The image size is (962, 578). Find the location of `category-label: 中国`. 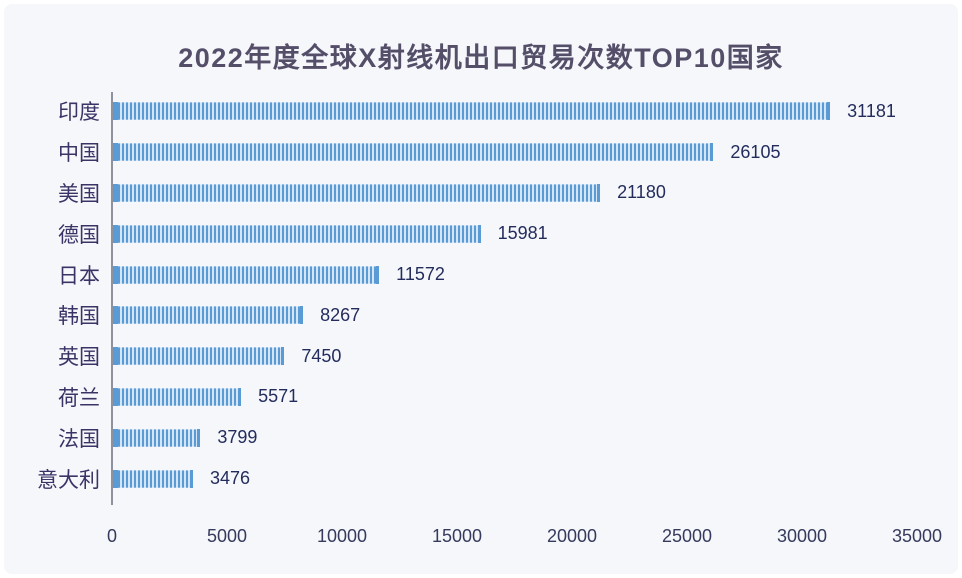

category-label: 中国 is located at coordinates (79, 154).